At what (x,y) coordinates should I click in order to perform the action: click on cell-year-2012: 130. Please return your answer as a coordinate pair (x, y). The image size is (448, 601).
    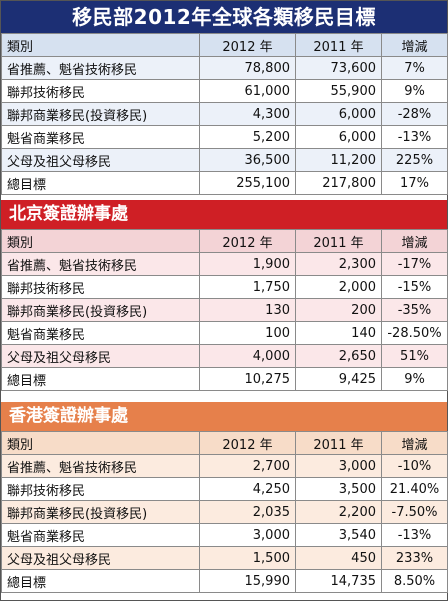
    Looking at the image, I should click on (247, 310).